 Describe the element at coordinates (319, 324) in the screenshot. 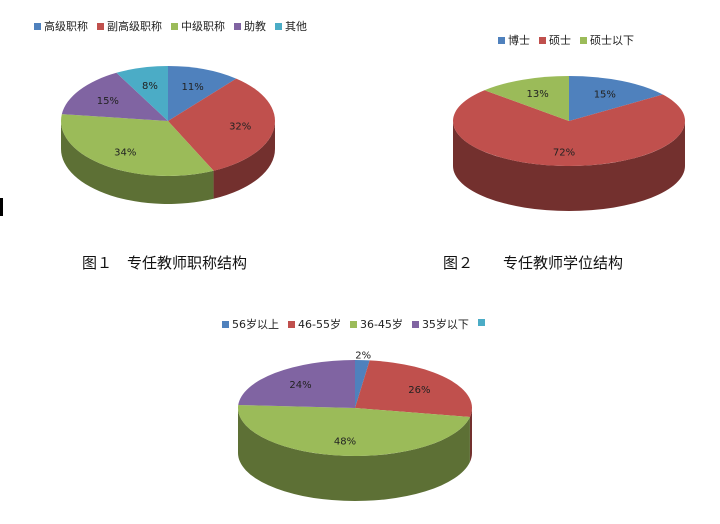

I see `legend-label: 46-55岁` at that location.